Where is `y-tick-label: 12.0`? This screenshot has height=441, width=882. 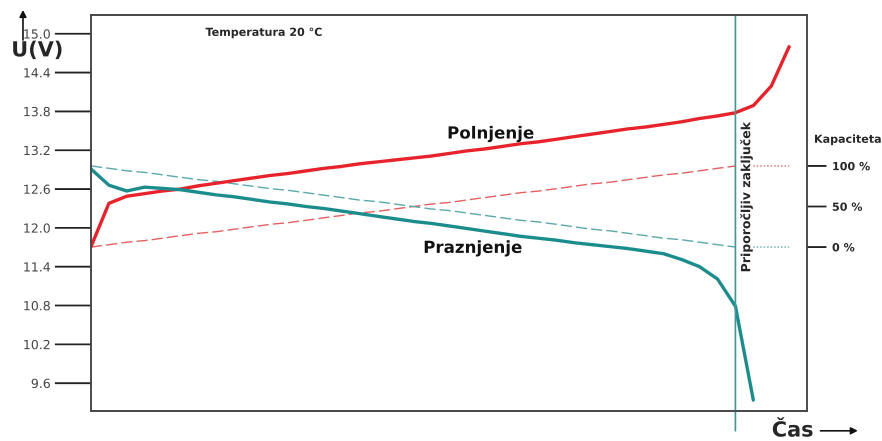
y-tick-label: 12.0 is located at coordinates (37, 228).